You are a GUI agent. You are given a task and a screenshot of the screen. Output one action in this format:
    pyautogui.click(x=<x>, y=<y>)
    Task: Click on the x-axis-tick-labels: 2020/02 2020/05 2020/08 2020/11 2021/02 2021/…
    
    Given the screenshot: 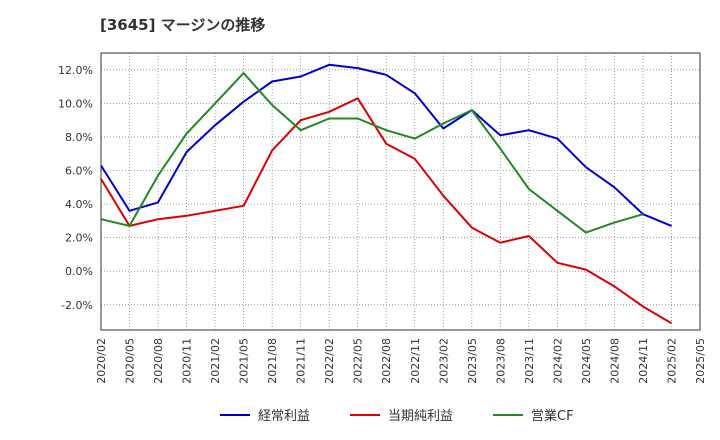 What is the action you would take?
    pyautogui.click(x=401, y=361)
    